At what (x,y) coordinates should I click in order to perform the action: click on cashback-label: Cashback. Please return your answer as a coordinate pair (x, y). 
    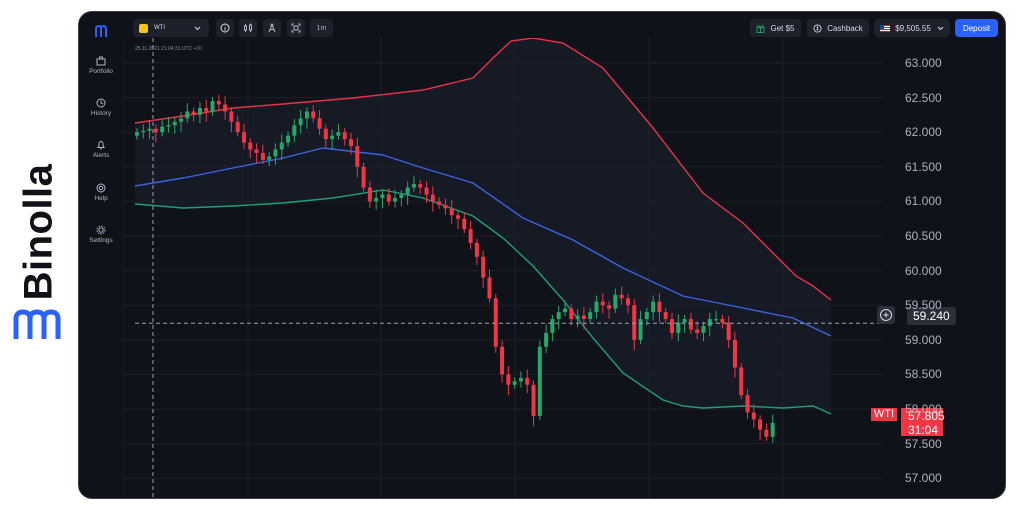
    Looking at the image, I should click on (845, 28).